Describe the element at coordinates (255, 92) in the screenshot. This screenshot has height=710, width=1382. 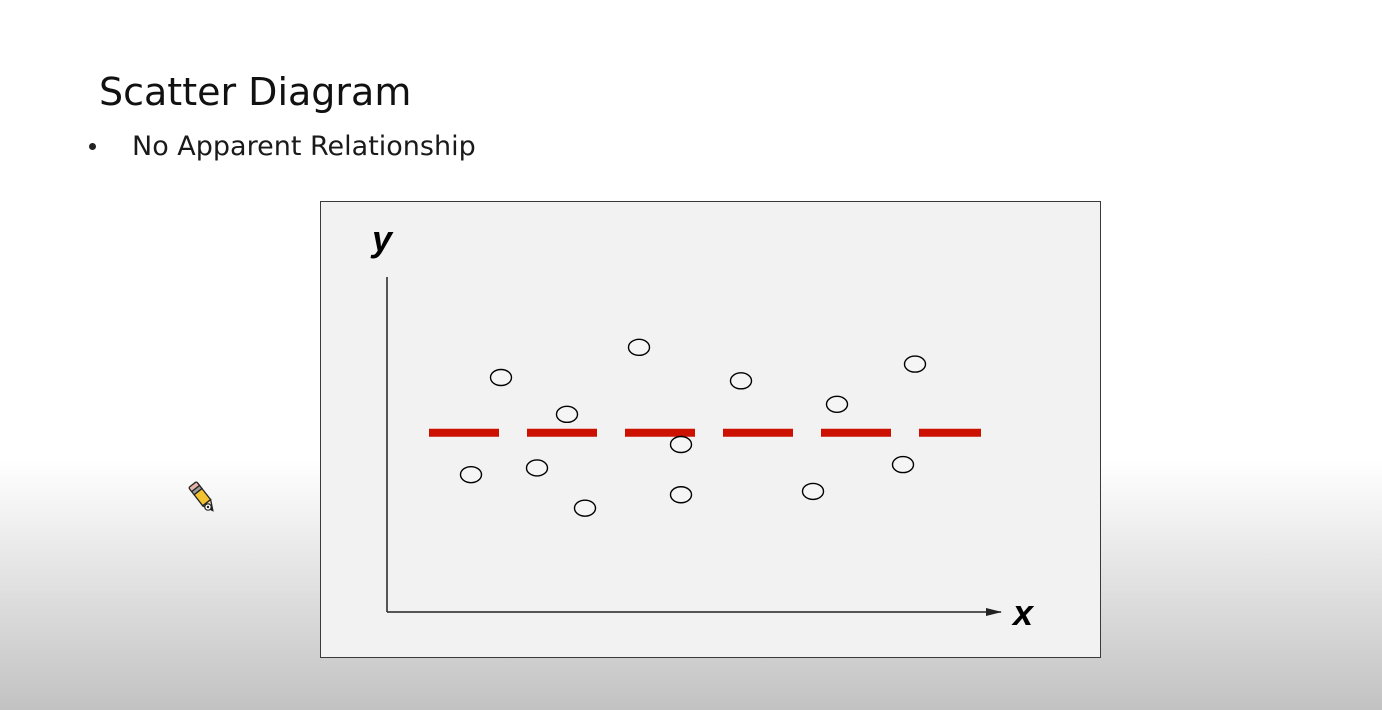
I see `slide-title: Scatter Diagram` at that location.